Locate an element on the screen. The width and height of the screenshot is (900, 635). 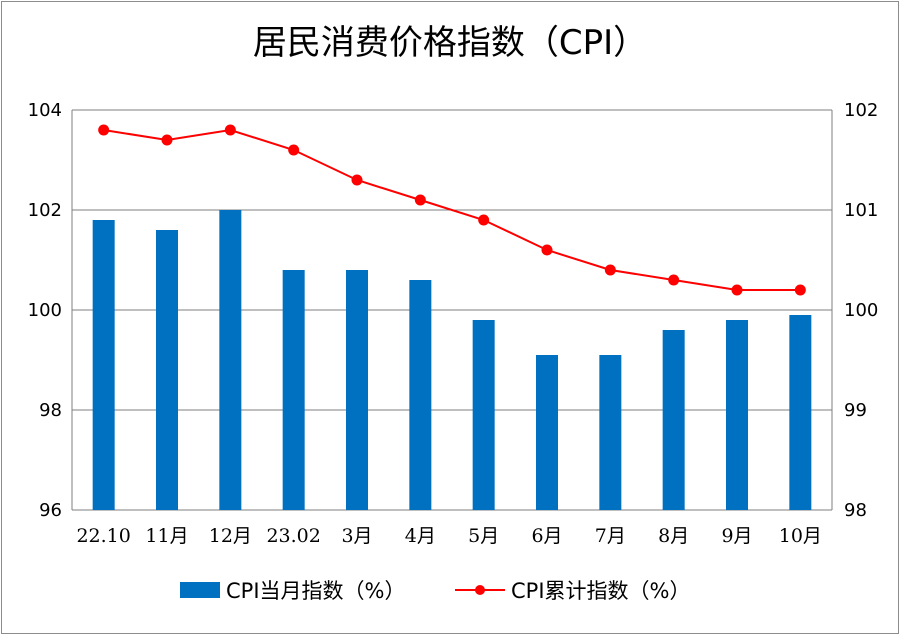
category-label-1: 11月 is located at coordinates (166, 536).